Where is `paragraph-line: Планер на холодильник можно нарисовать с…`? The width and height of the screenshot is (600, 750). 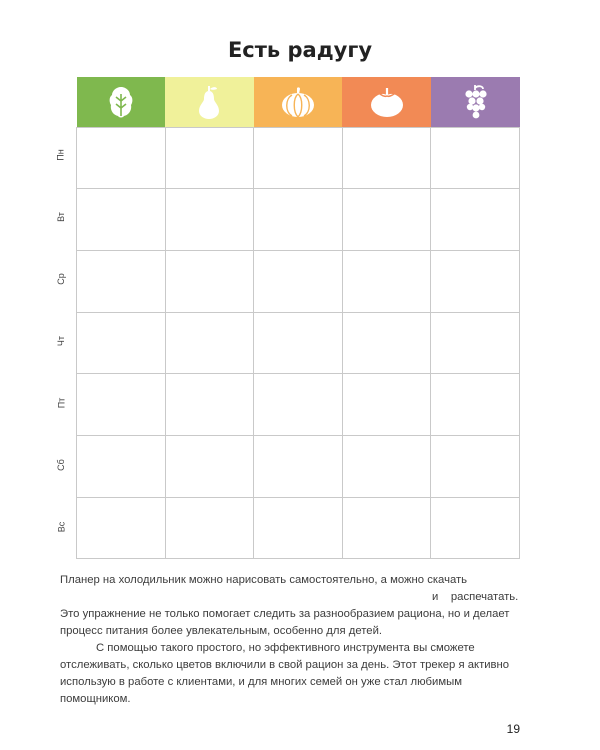 paragraph-line: Планер на холодильник можно нарисовать с… is located at coordinates (264, 580).